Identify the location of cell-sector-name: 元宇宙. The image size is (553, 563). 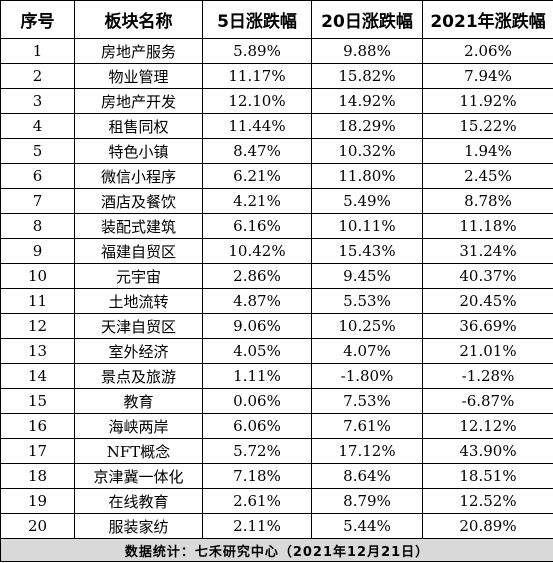
(138, 276).